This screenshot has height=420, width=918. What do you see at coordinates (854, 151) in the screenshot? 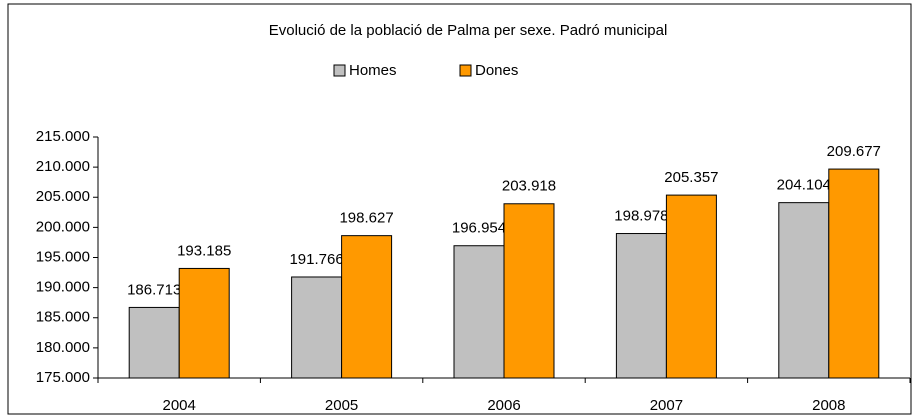
I see `value-label: 209.677` at bounding box center [854, 151].